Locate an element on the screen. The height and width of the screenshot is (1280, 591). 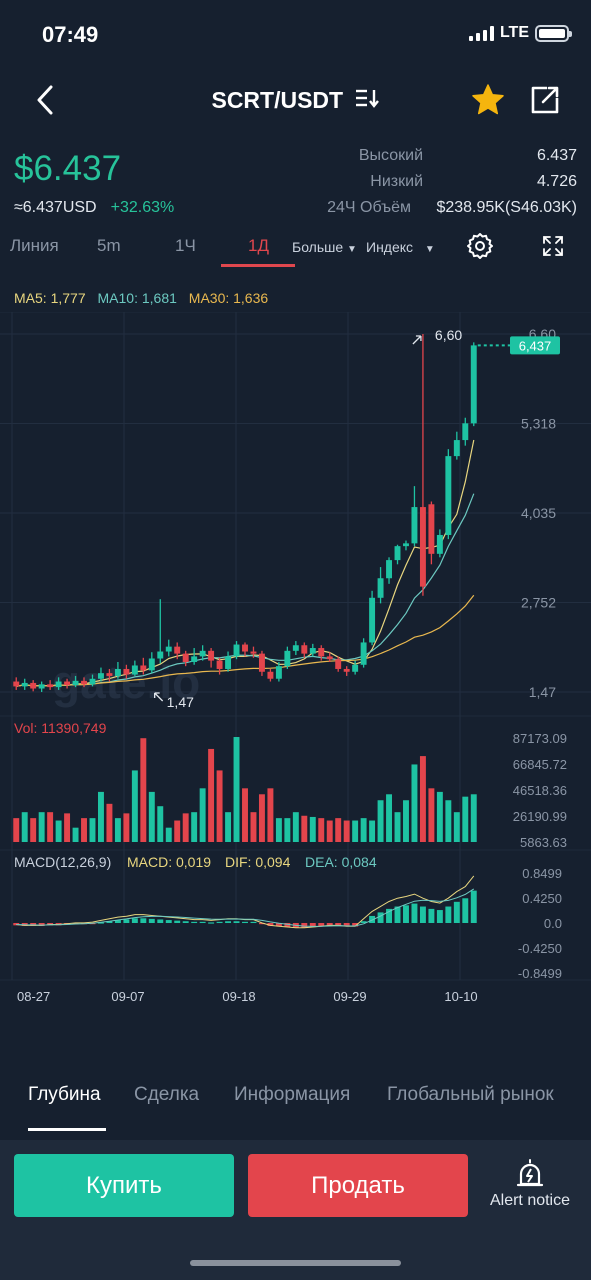
pair-title: SCRT/USDT is located at coordinates (295, 100).